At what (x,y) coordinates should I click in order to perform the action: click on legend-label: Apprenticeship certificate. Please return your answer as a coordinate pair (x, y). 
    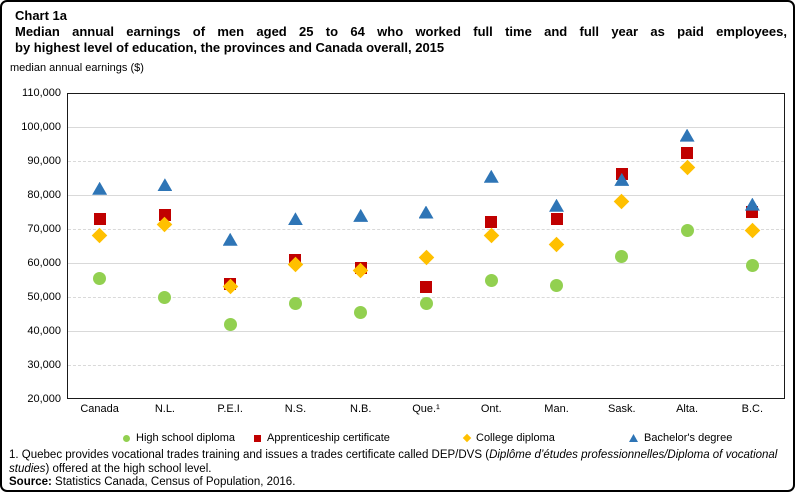
    Looking at the image, I should click on (328, 438).